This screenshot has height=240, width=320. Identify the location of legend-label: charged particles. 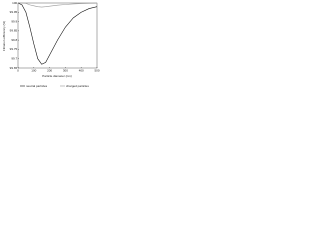
(77, 86).